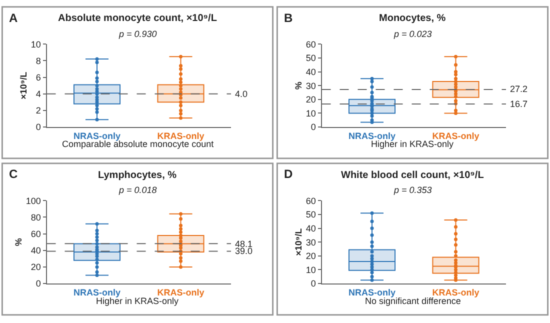 The height and width of the screenshot is (323, 550). Describe the element at coordinates (244, 244) in the screenshot. I see `ref-line-label: 48.1` at that location.